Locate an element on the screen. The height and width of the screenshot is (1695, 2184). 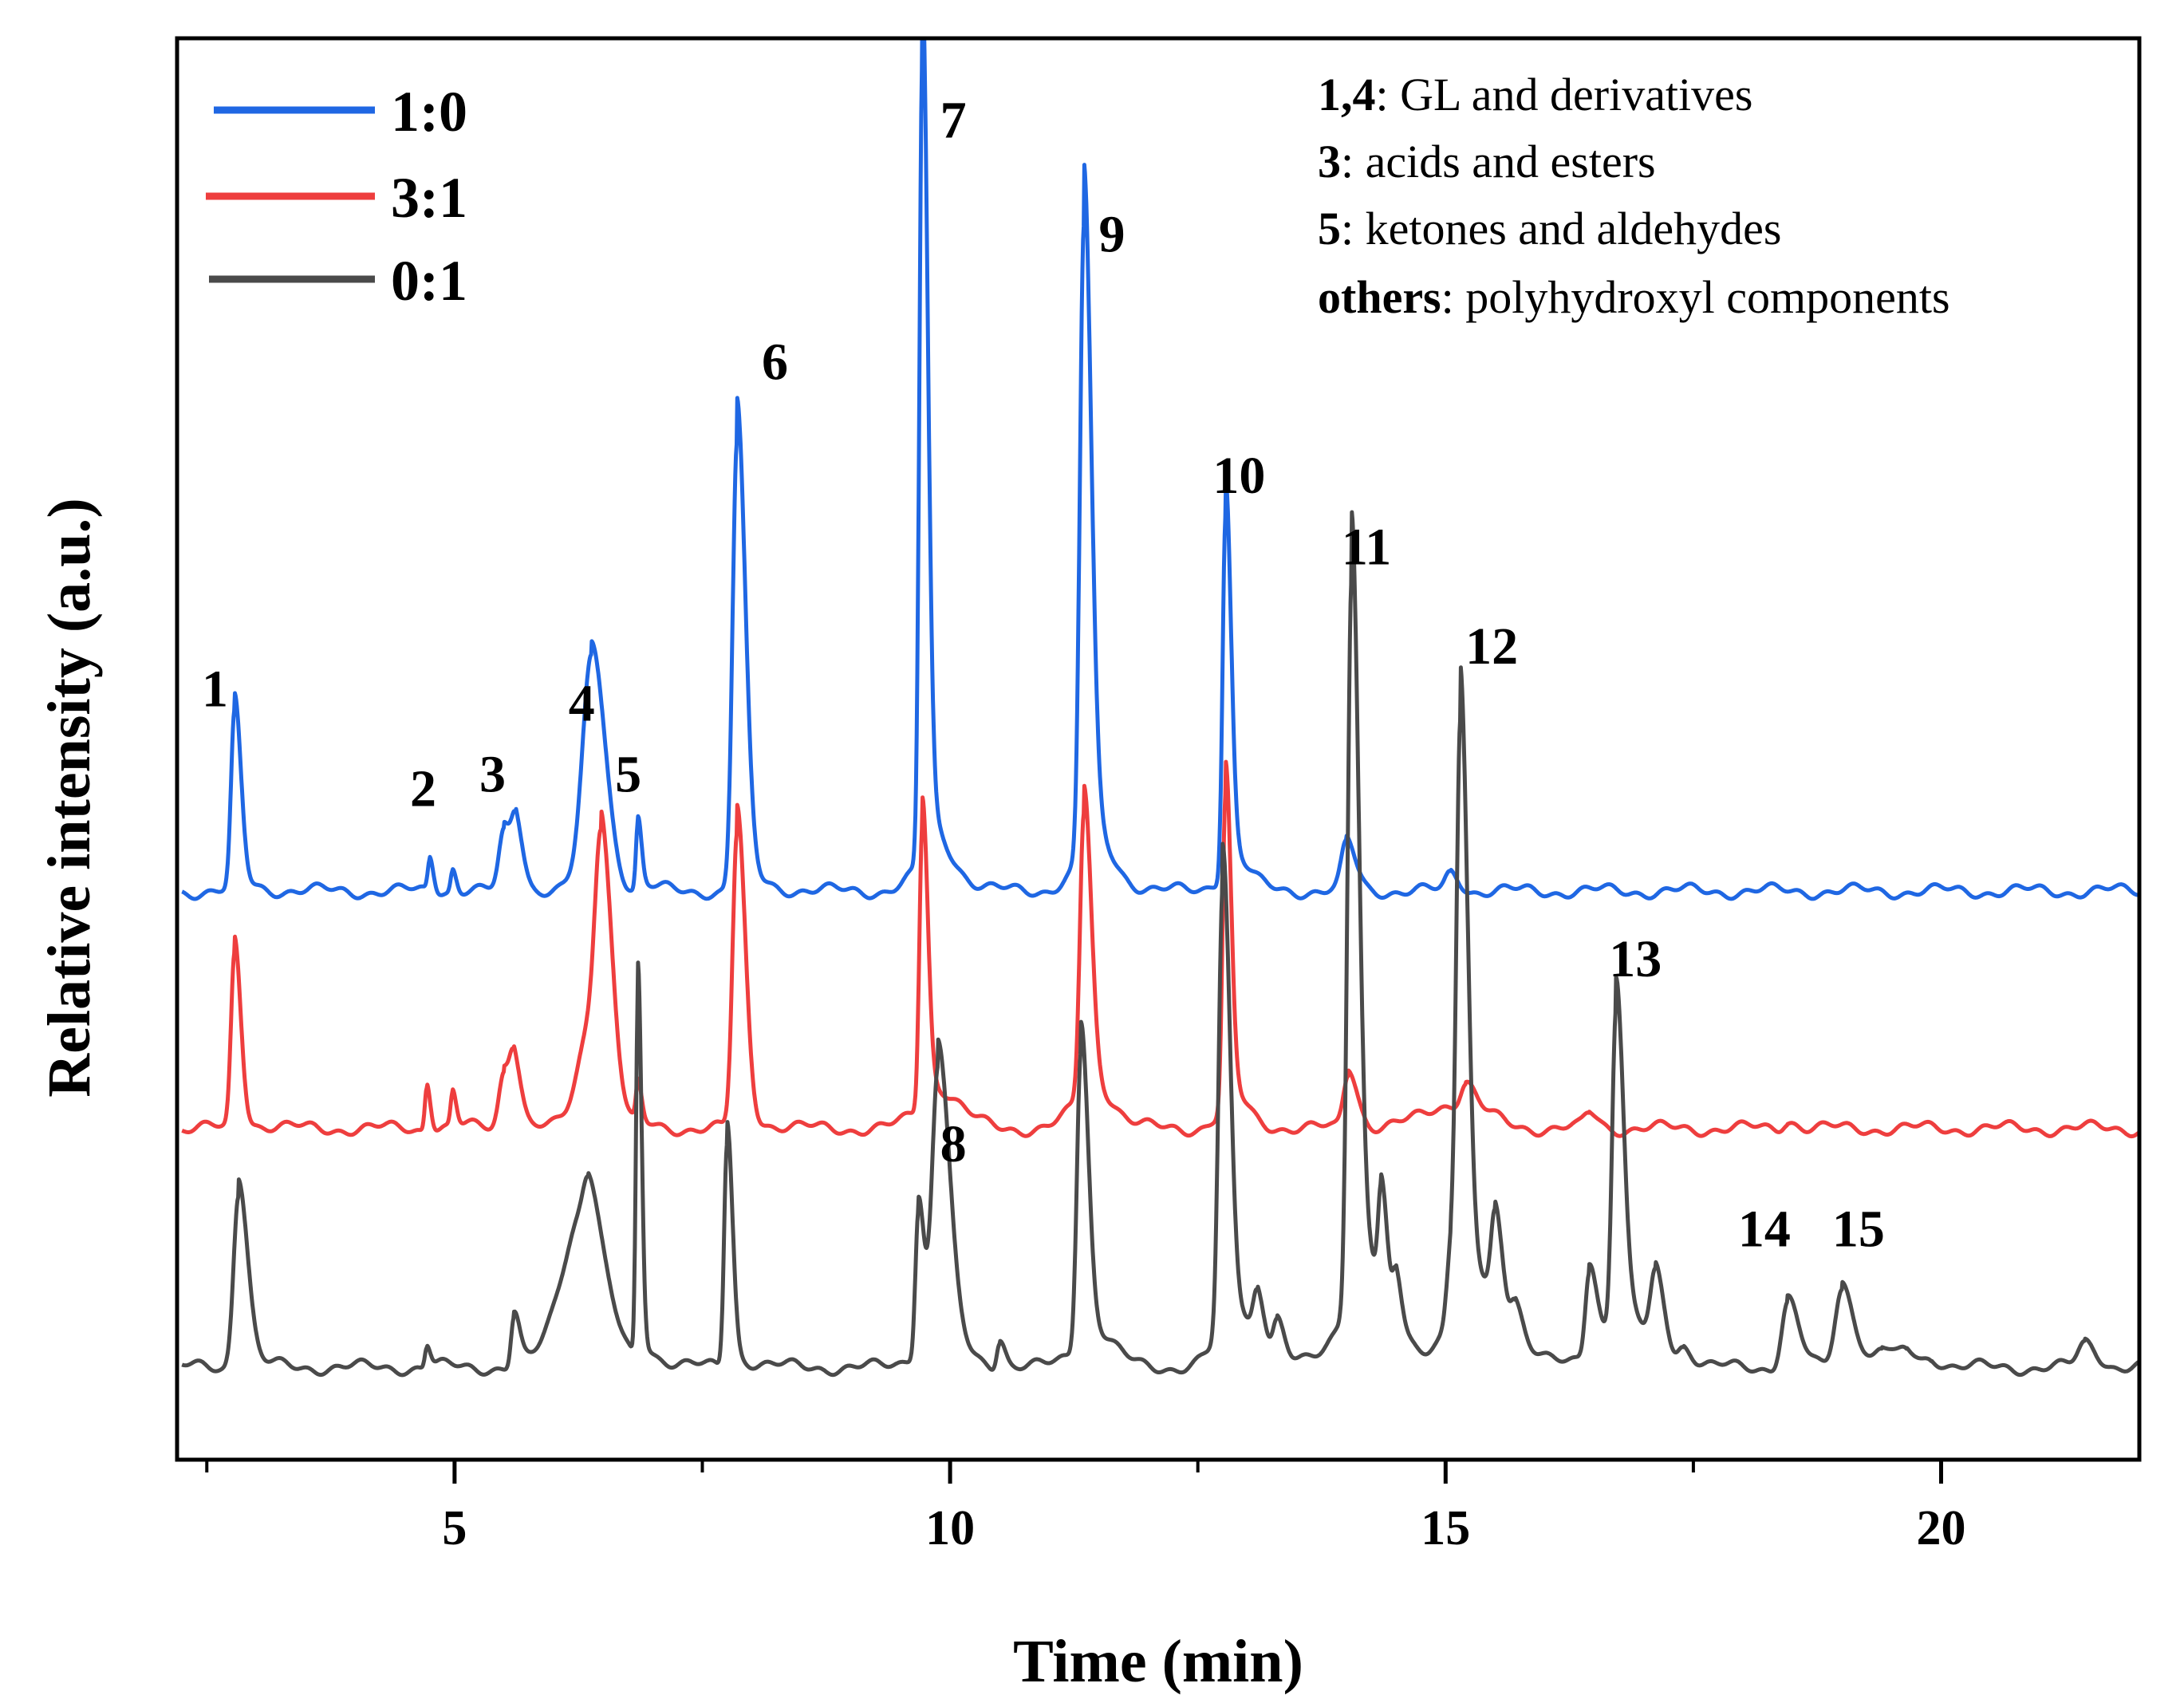
peak-label: 13 is located at coordinates (1635, 959).